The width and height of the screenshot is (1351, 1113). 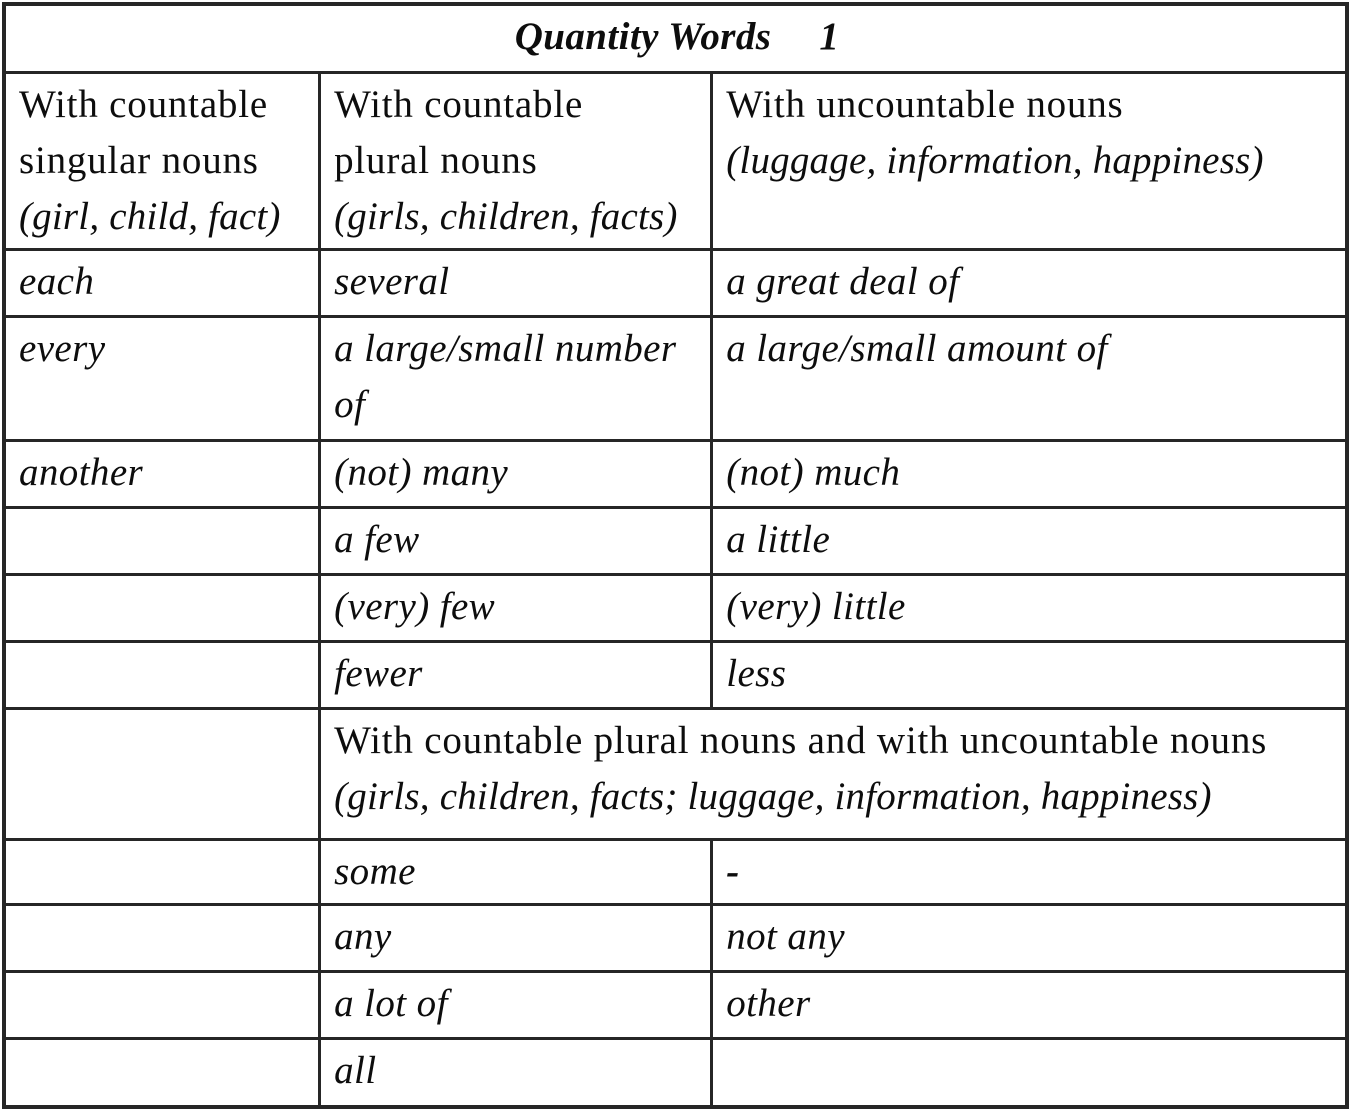 What do you see at coordinates (436, 160) in the screenshot?
I see `header-label-line: plural nouns` at bounding box center [436, 160].